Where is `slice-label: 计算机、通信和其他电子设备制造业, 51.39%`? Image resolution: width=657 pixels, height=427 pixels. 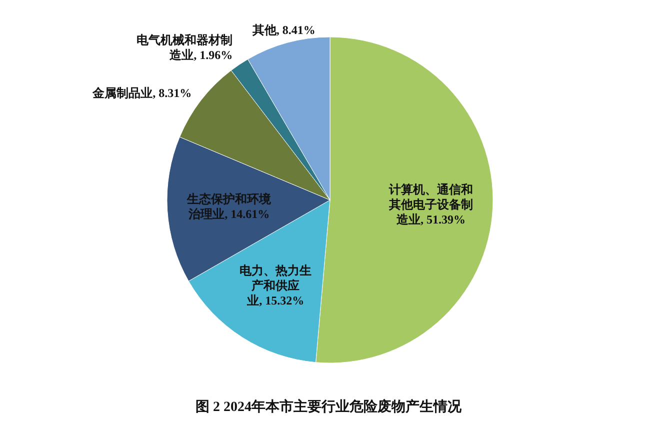 slice-label: 计算机、通信和其他电子设备制造业, 51.39% is located at coordinates (430, 204).